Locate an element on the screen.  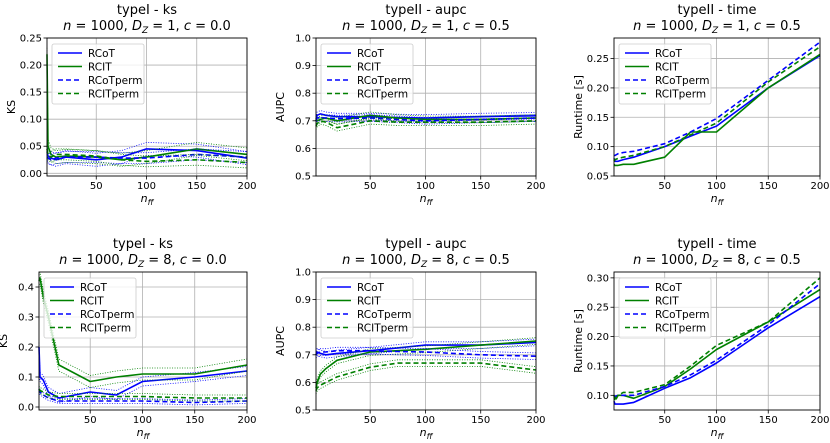
chart-subtitle: n = 1000, DZ = 1, c = 0.5 is located at coordinates (717, 27).